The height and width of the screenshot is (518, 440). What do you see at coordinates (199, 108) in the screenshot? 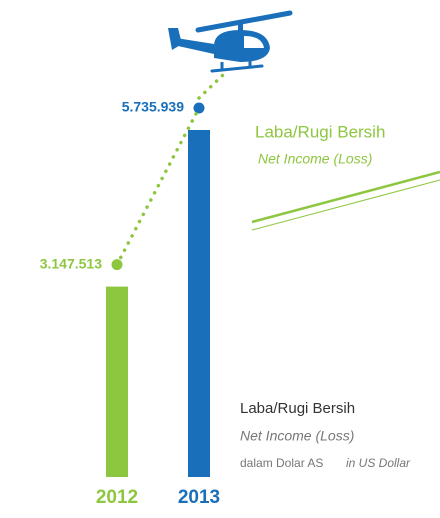
I see `value-dot` at bounding box center [199, 108].